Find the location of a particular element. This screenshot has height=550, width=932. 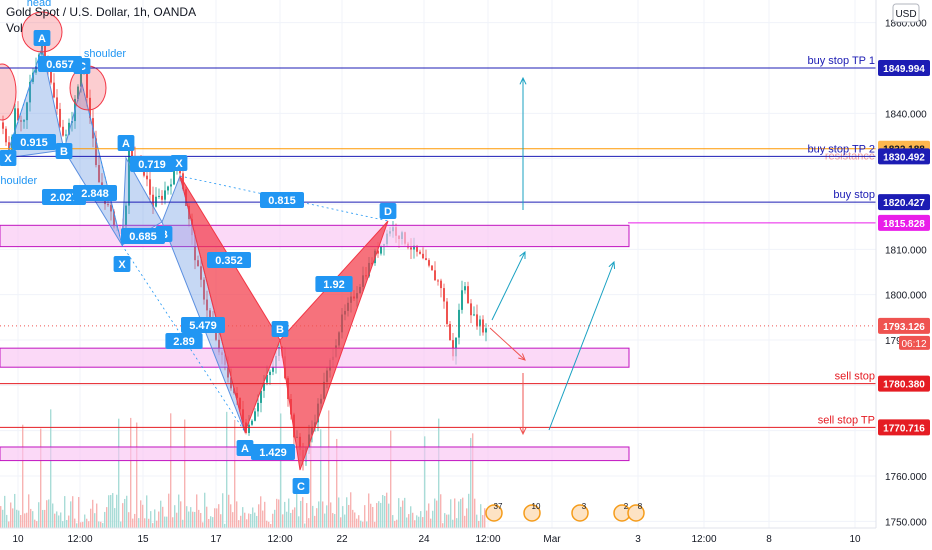

ratio-label: 0.657 is located at coordinates (60, 65).